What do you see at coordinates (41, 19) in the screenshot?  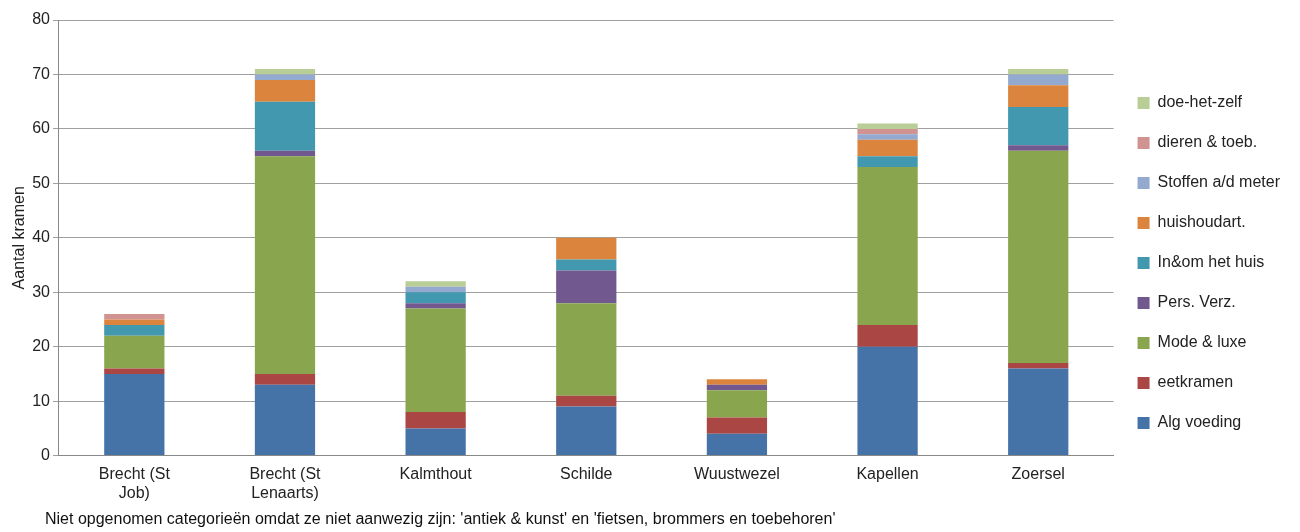 I see `y-tick-label: 80` at bounding box center [41, 19].